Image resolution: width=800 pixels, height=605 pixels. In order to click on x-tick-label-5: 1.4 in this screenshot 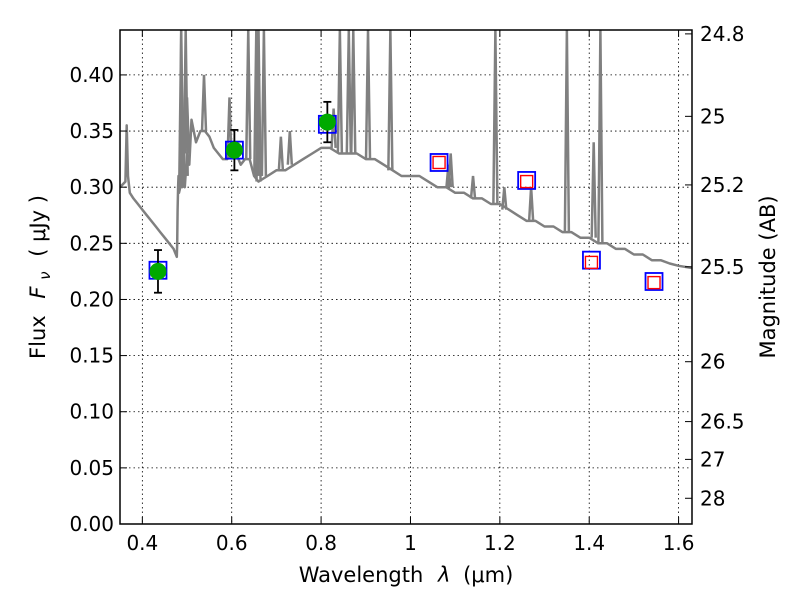, I will do `click(589, 543)`.